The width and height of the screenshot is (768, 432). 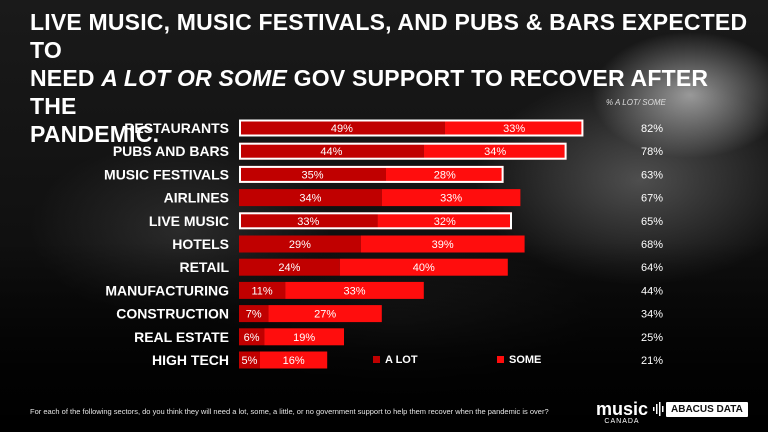 I want to click on category-label: HIGH TECH, so click(x=190, y=360).